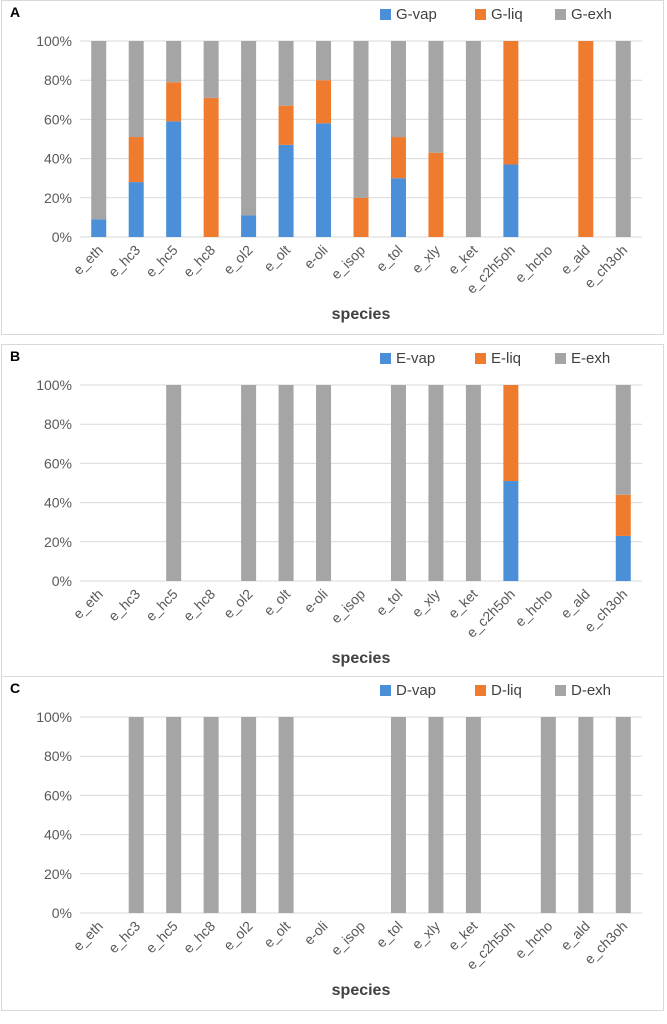 The image size is (667, 1024). Describe the element at coordinates (415, 358) in the screenshot. I see `legend-label: E-vap` at that location.